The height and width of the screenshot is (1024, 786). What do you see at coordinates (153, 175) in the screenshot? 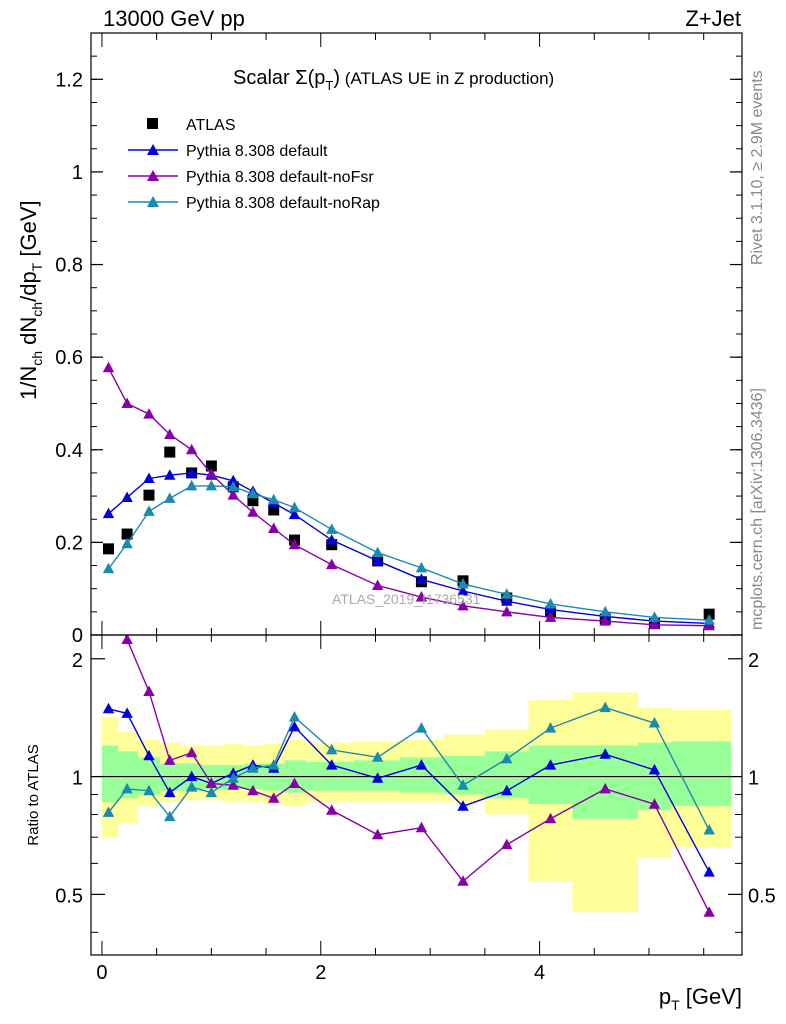
I see `legend-marker-nofsr` at bounding box center [153, 175].